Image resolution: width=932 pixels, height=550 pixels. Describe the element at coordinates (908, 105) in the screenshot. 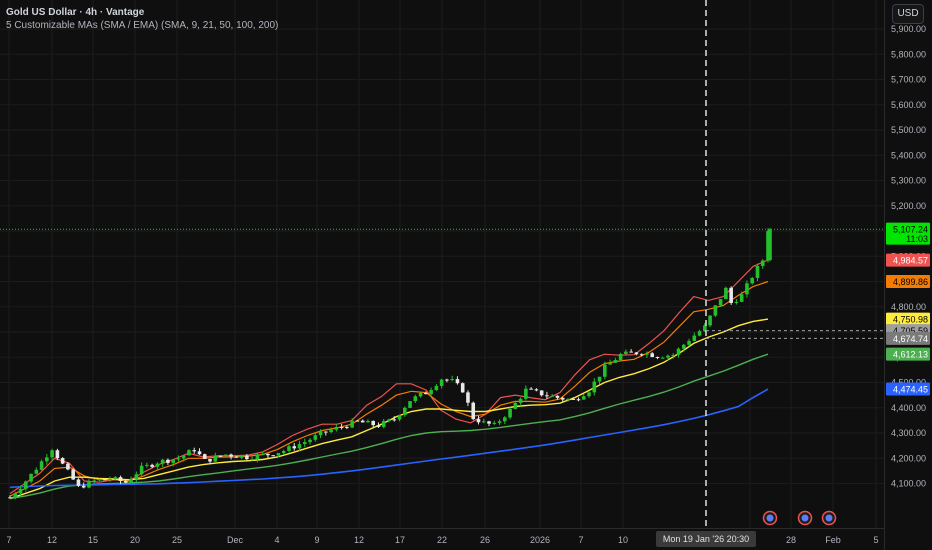

I see `y-tick-label: 5,600.00` at that location.